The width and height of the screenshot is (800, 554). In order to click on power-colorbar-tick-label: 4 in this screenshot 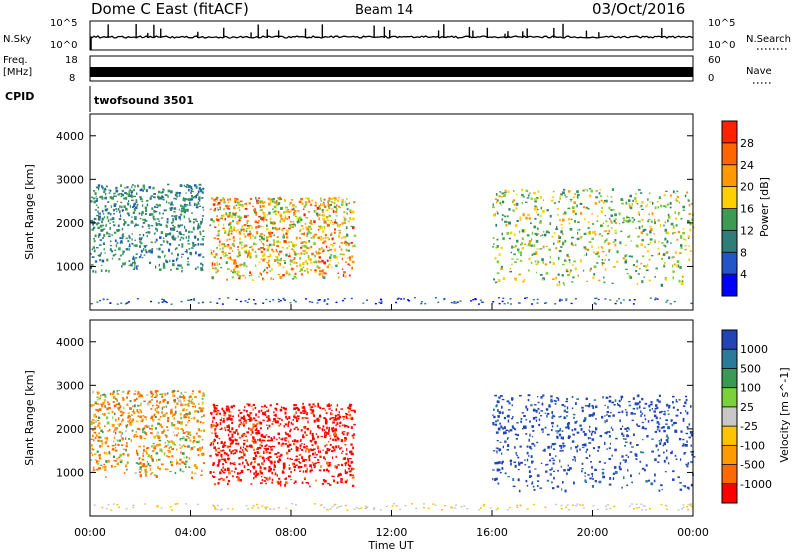, I will do `click(743, 274)`.